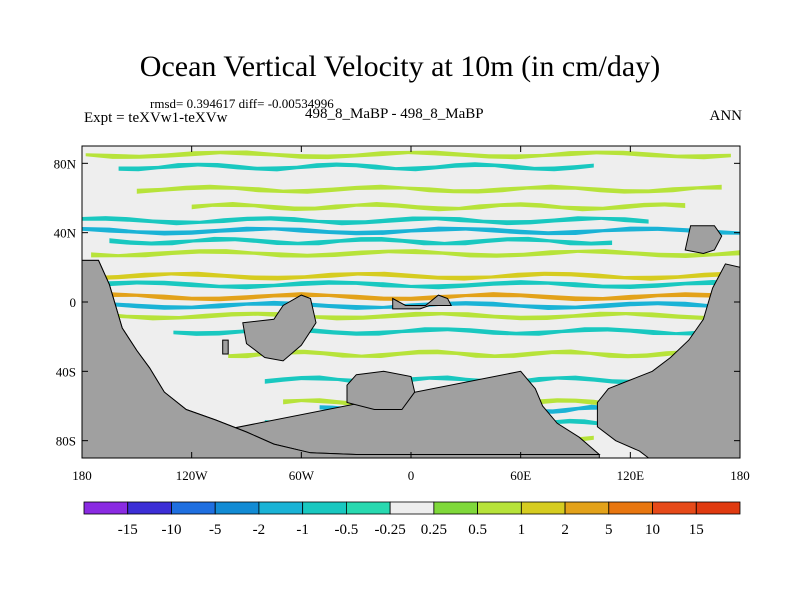 This screenshot has width=800, height=600. Describe the element at coordinates (565, 530) in the screenshot. I see `colorbar-label: 2` at that location.